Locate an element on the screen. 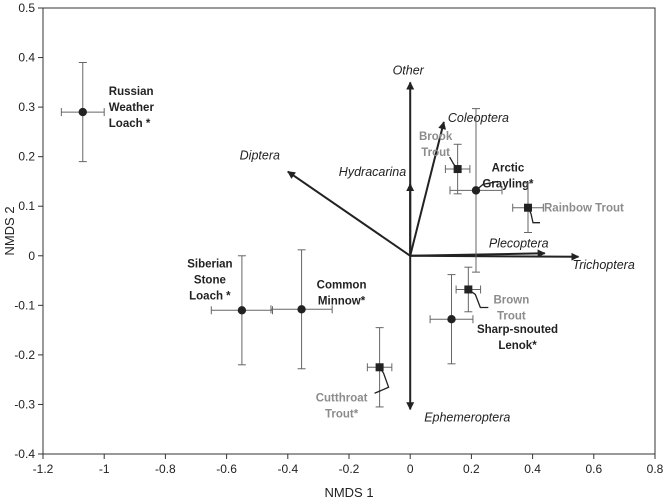 Image resolution: width=664 pixels, height=503 pixels. point-russian-weather-loach is located at coordinates (82, 112).